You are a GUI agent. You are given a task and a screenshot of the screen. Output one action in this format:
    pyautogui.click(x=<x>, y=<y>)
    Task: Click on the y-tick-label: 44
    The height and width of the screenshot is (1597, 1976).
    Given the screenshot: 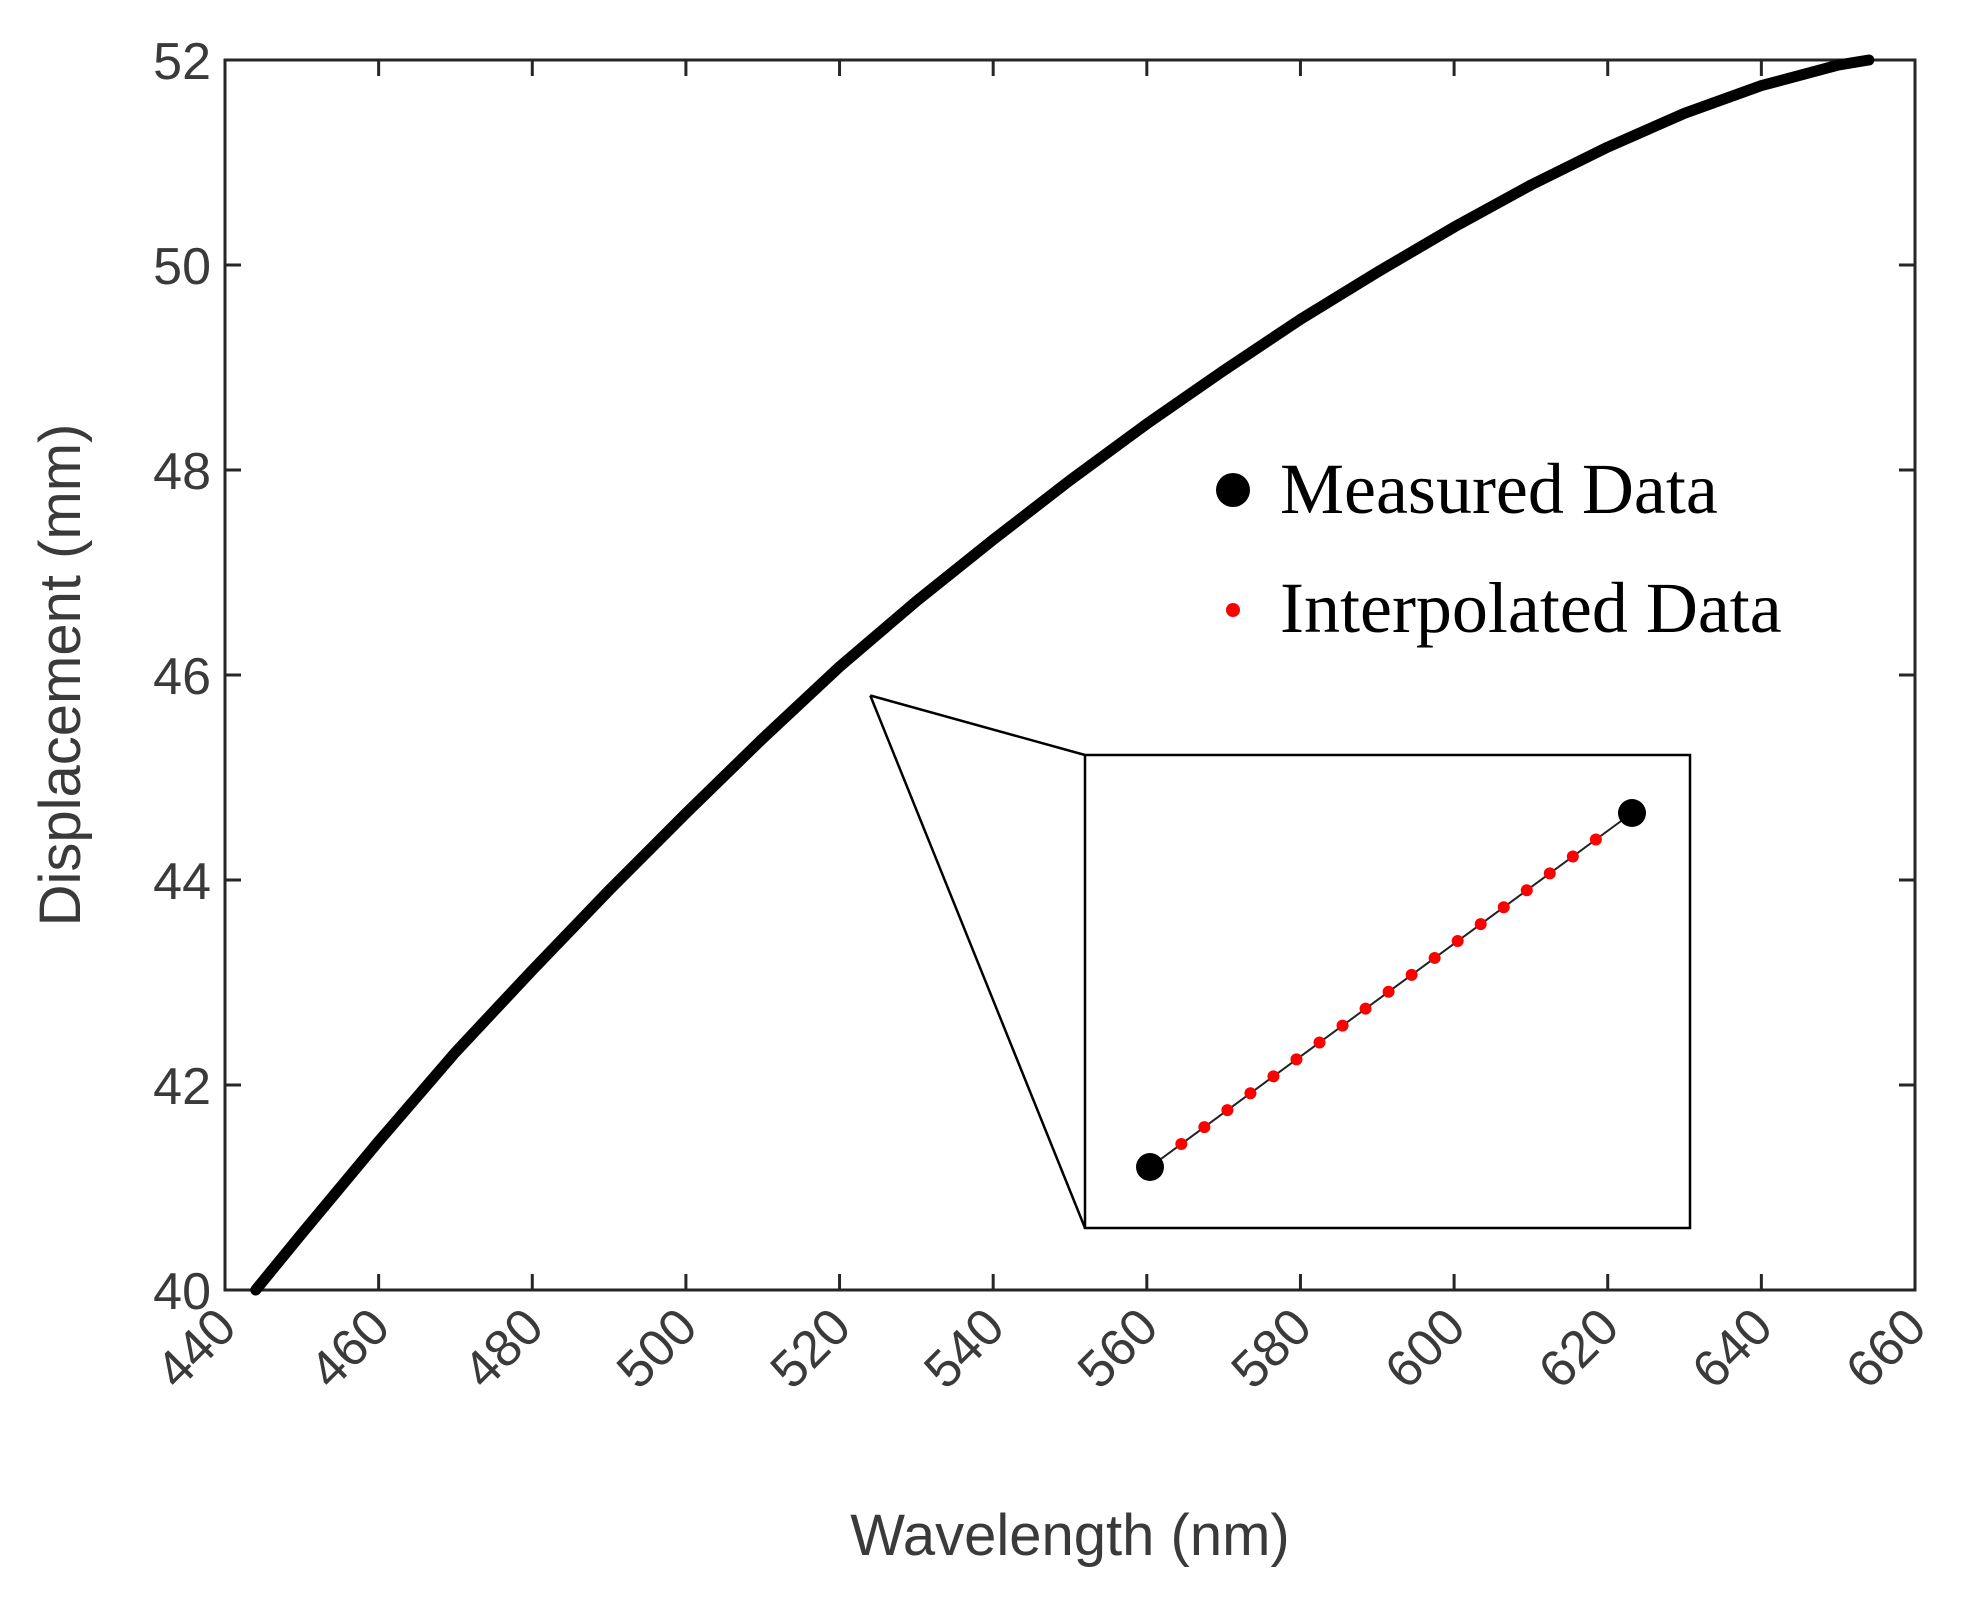 What is the action you would take?
    pyautogui.click(x=182, y=882)
    